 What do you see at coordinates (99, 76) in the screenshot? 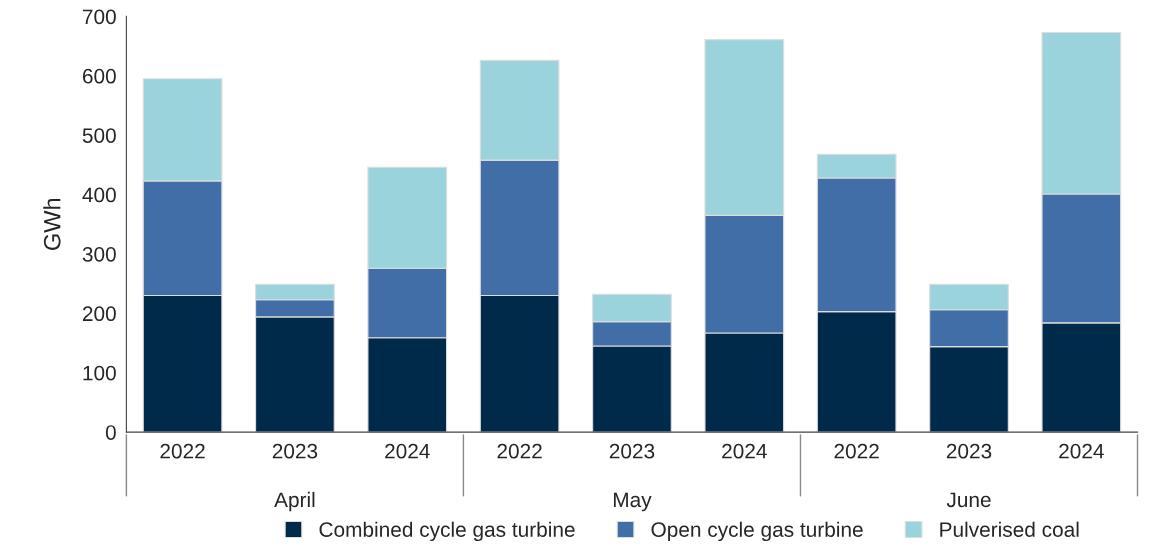
I see `y-tick-label: 600` at bounding box center [99, 76].